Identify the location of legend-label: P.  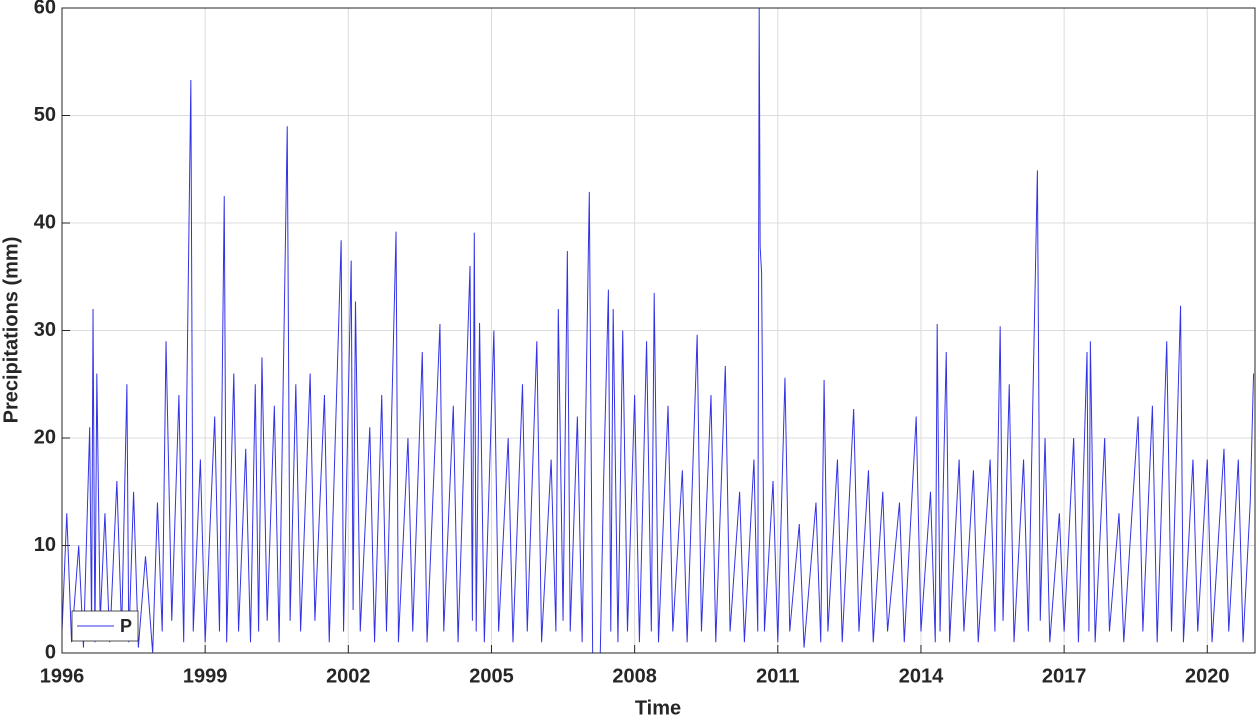
(126, 626).